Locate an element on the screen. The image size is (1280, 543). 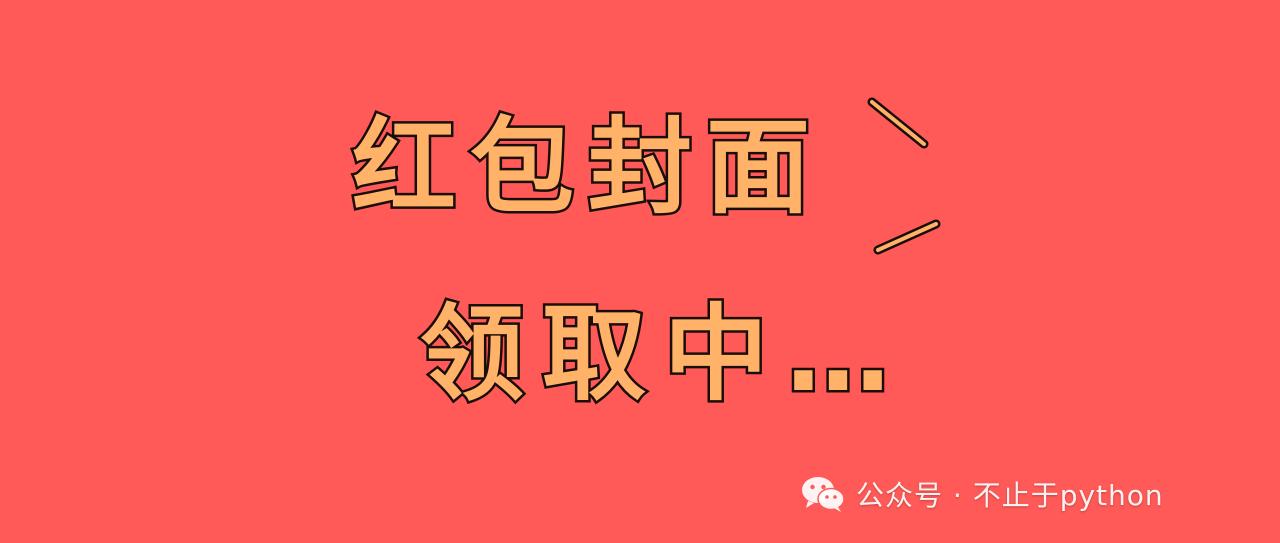
wechat-icon is located at coordinates (823, 494).